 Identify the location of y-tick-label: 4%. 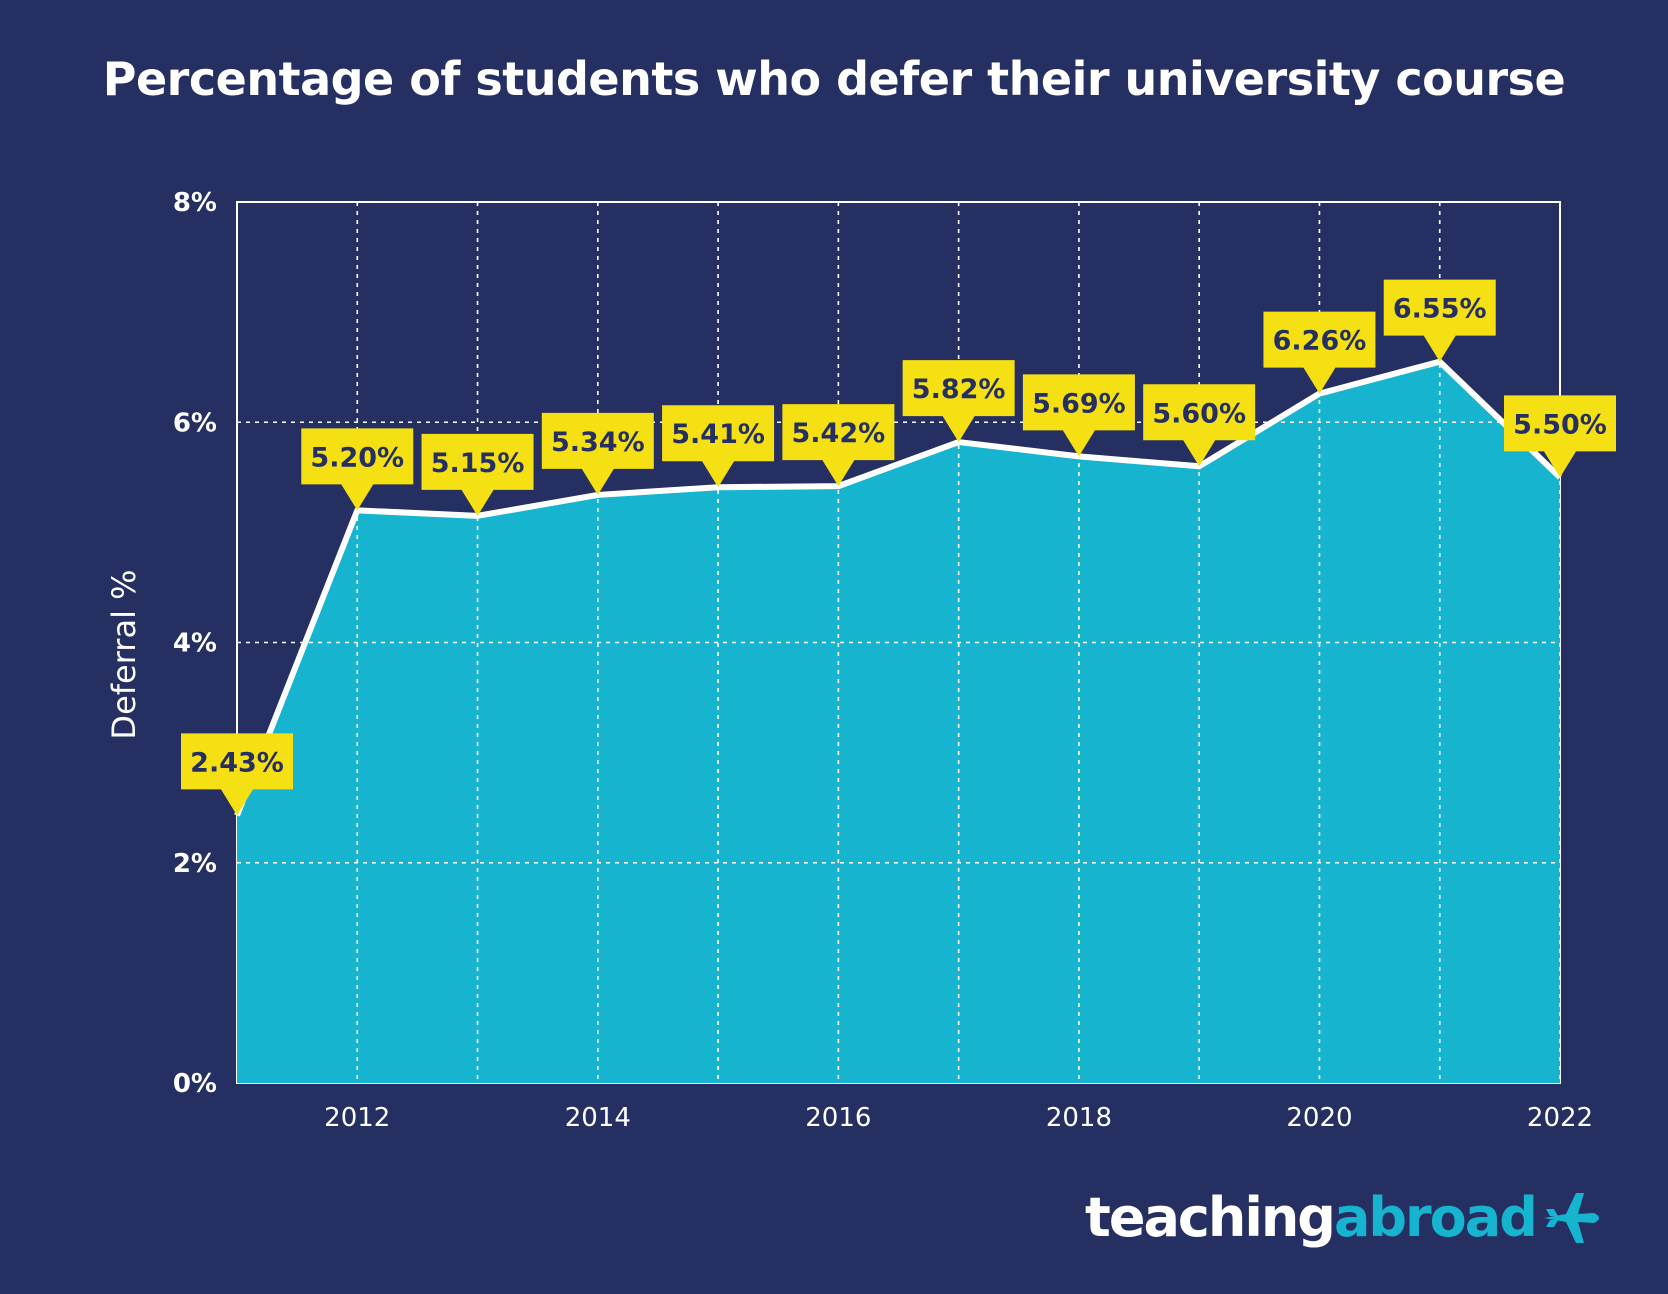
(195, 644).